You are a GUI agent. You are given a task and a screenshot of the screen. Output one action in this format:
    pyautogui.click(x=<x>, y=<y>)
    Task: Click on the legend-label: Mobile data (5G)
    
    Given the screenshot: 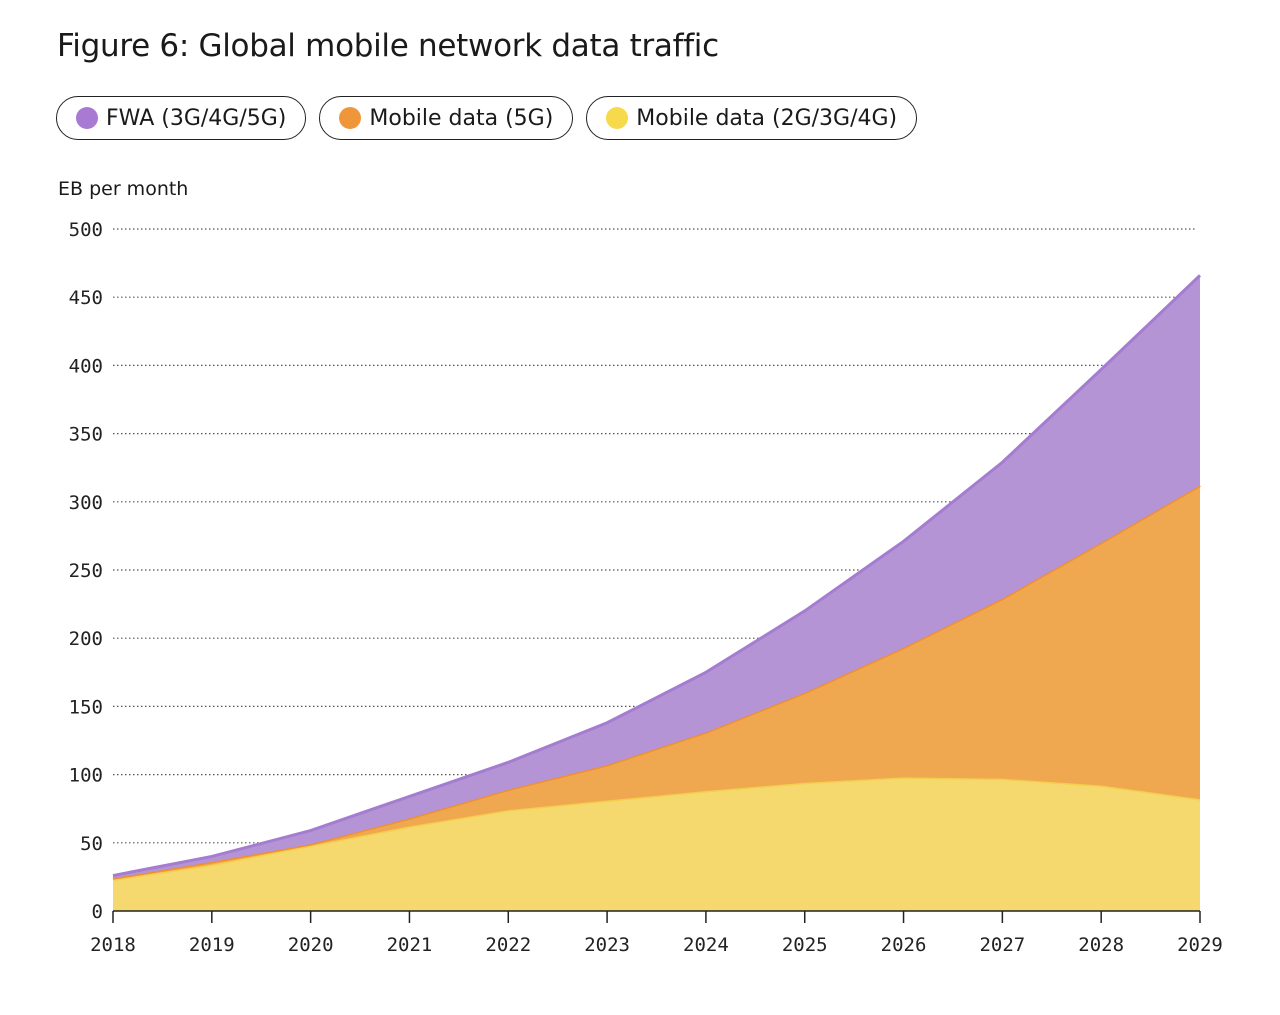 What is the action you would take?
    pyautogui.click(x=461, y=118)
    